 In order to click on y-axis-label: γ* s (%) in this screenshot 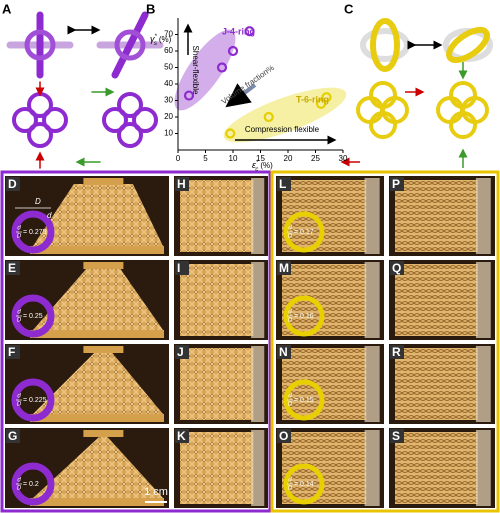, I will do `click(161, 40)`.